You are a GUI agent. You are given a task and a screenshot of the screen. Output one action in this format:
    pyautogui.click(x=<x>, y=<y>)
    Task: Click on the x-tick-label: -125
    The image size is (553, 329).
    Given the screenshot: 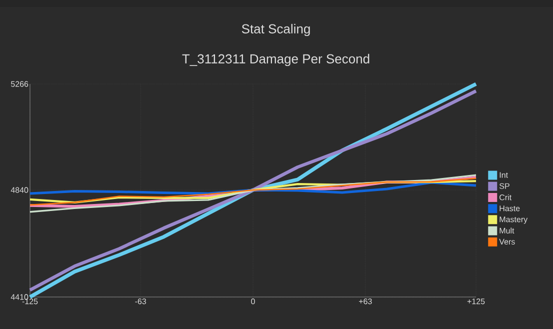 What is the action you would take?
    pyautogui.click(x=30, y=301)
    